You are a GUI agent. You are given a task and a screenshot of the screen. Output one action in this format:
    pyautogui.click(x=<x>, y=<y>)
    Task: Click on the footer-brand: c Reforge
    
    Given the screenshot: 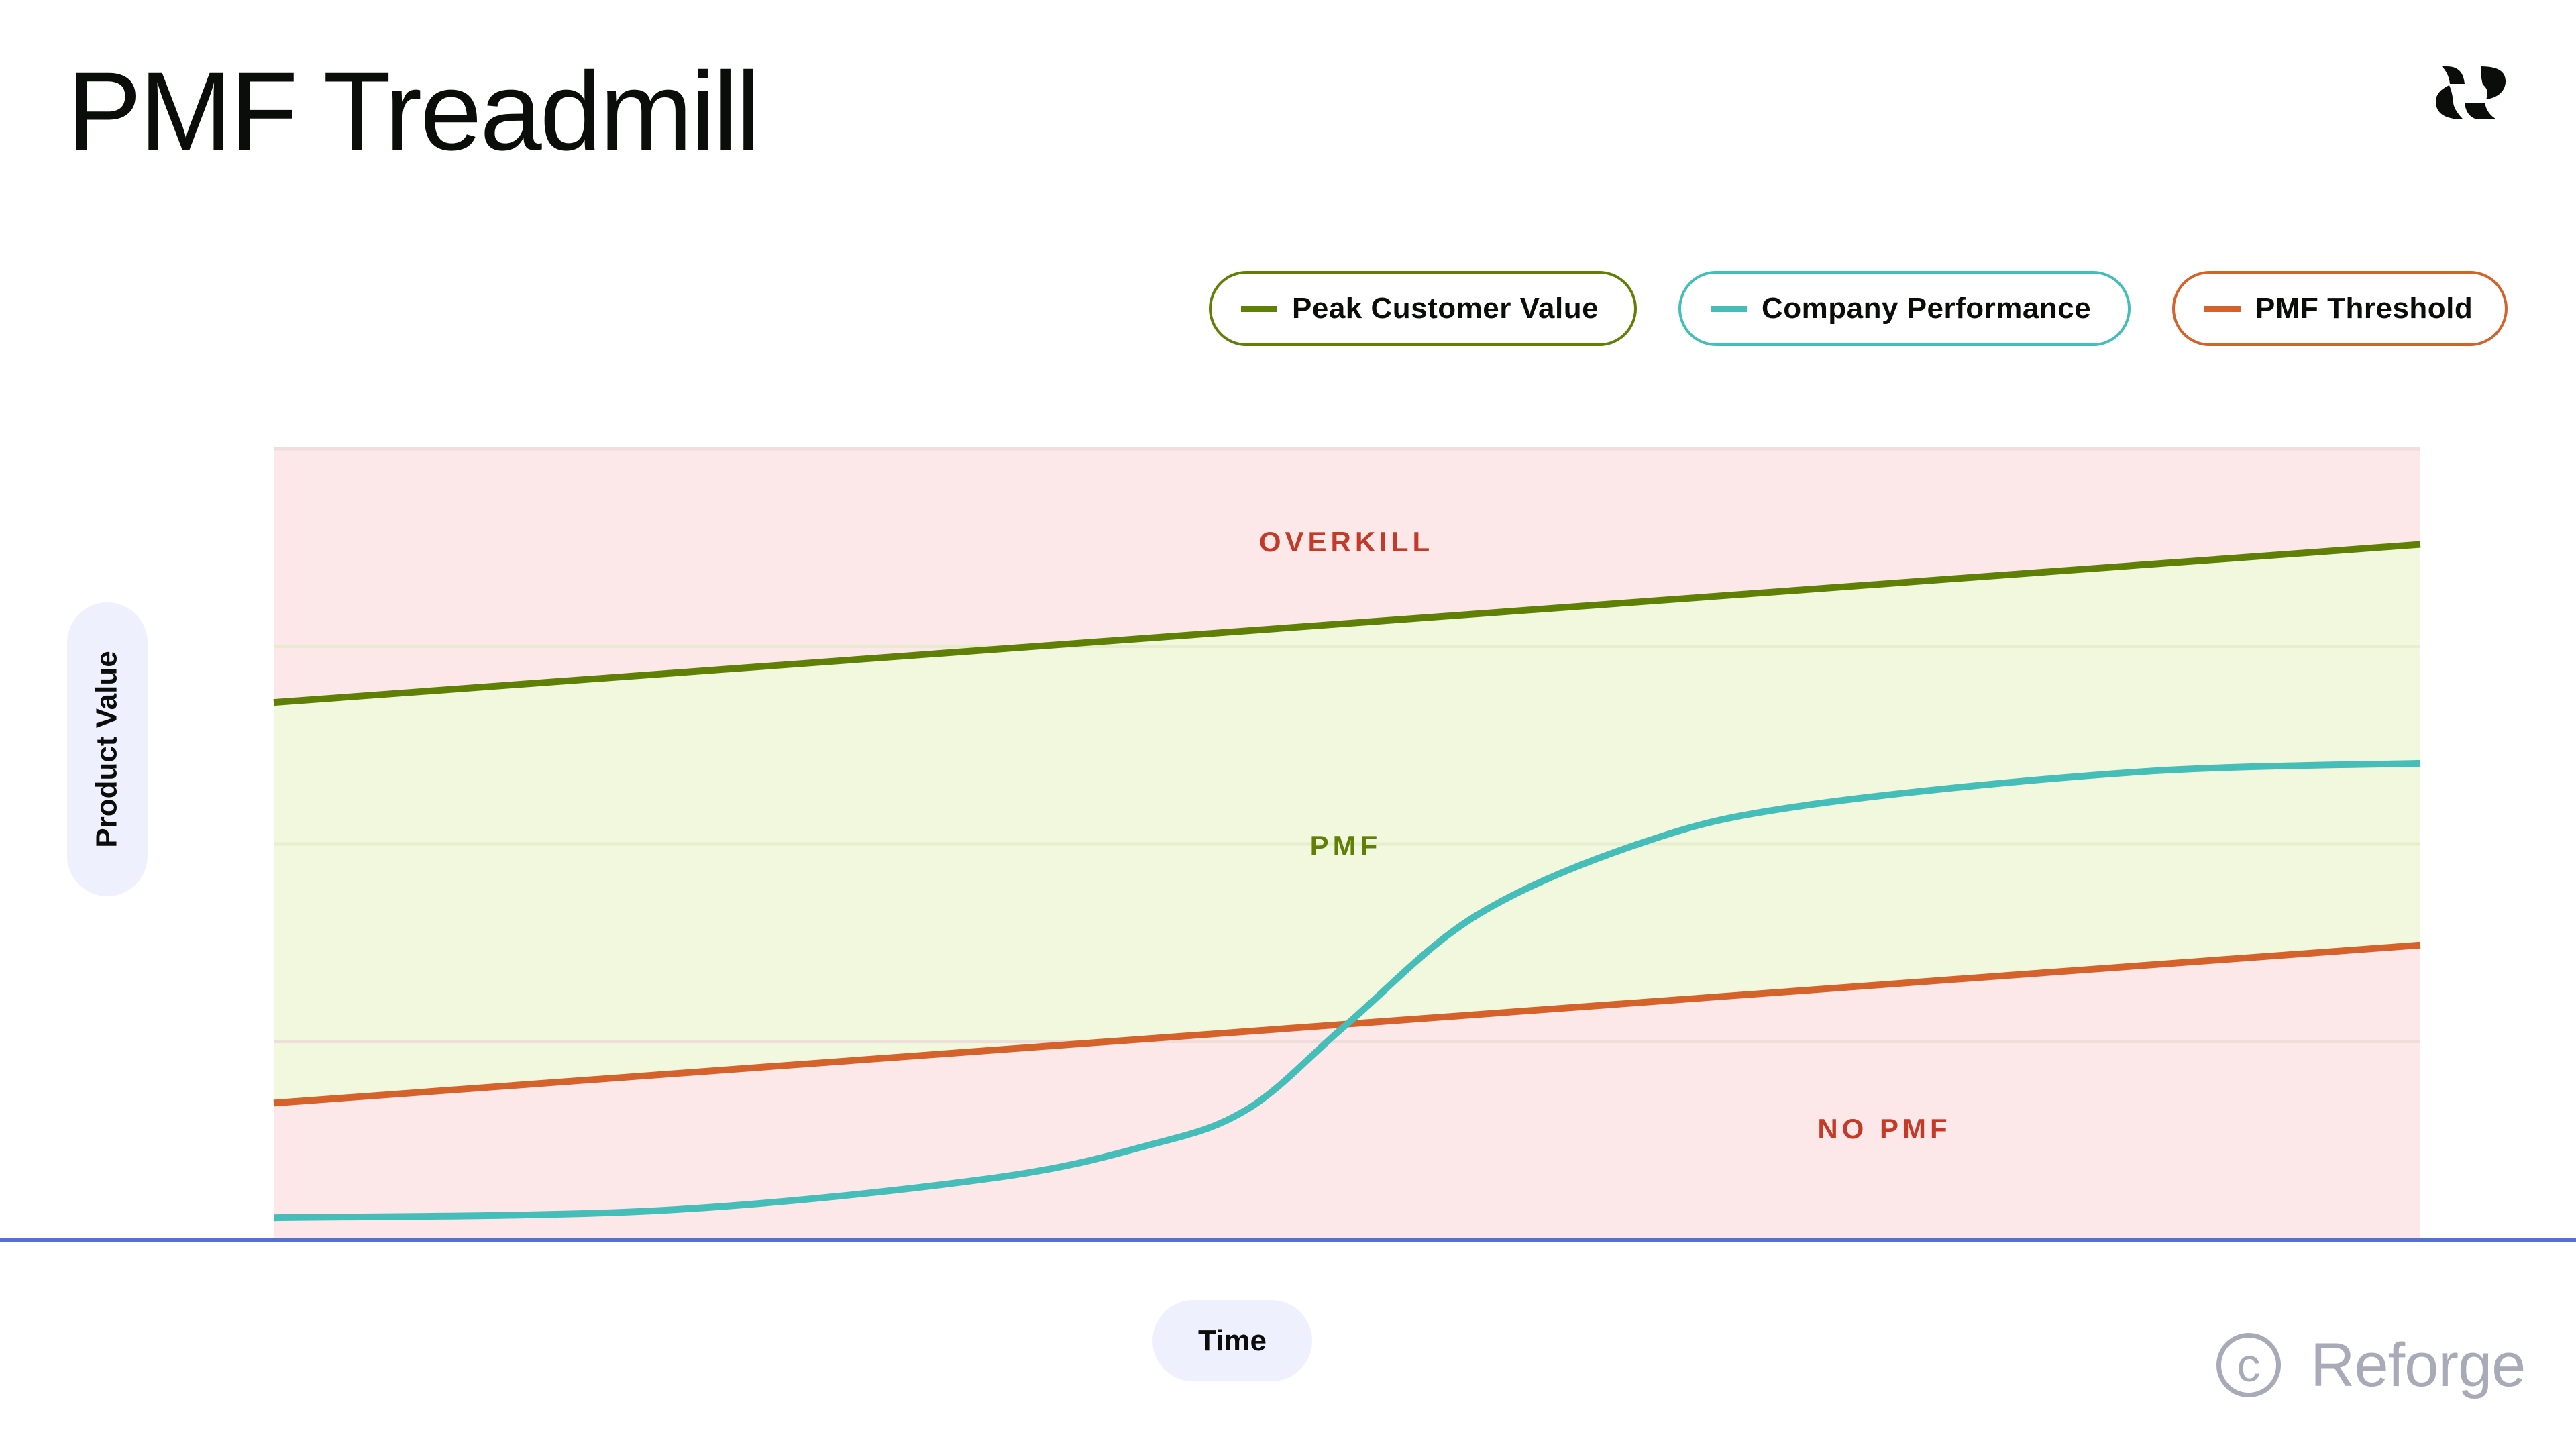 What is the action you would take?
    pyautogui.click(x=2371, y=1365)
    